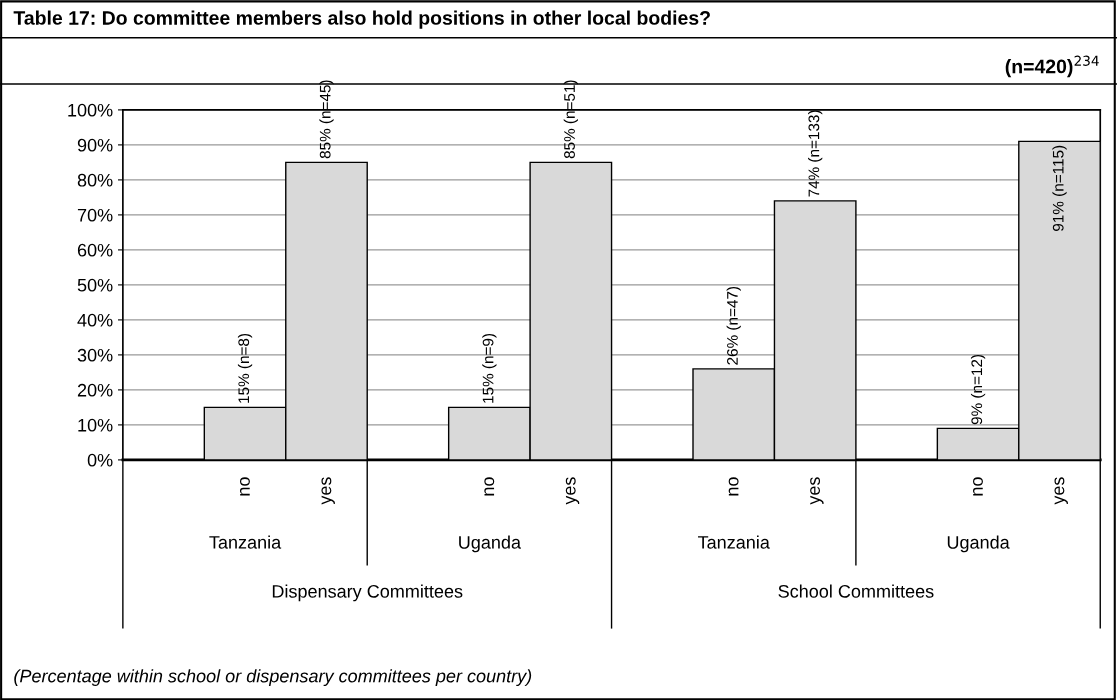 The height and width of the screenshot is (700, 1117). What do you see at coordinates (1059, 188) in the screenshot?
I see `data-label: 91% (n=115)` at bounding box center [1059, 188].